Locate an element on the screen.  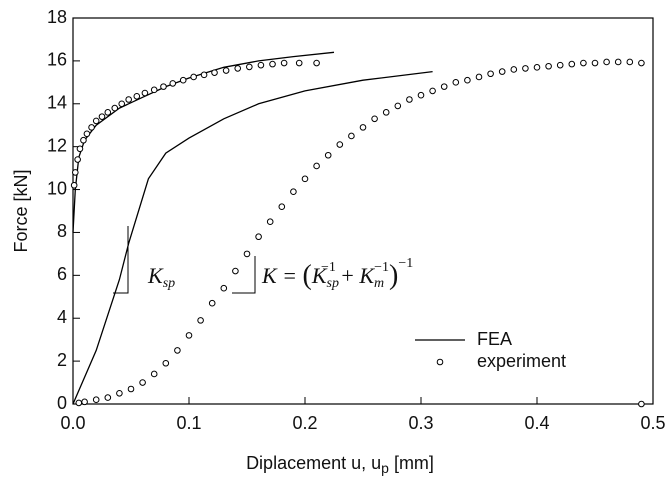
legend-label: experiment is located at coordinates (521, 361).